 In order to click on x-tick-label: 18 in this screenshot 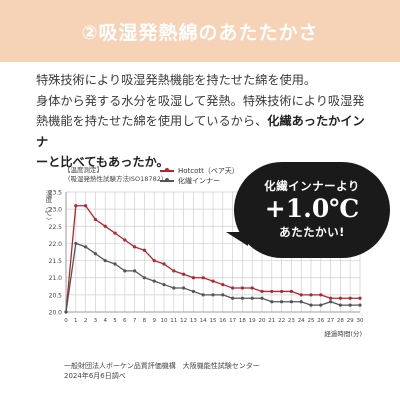, I will do `click(242, 321)`.